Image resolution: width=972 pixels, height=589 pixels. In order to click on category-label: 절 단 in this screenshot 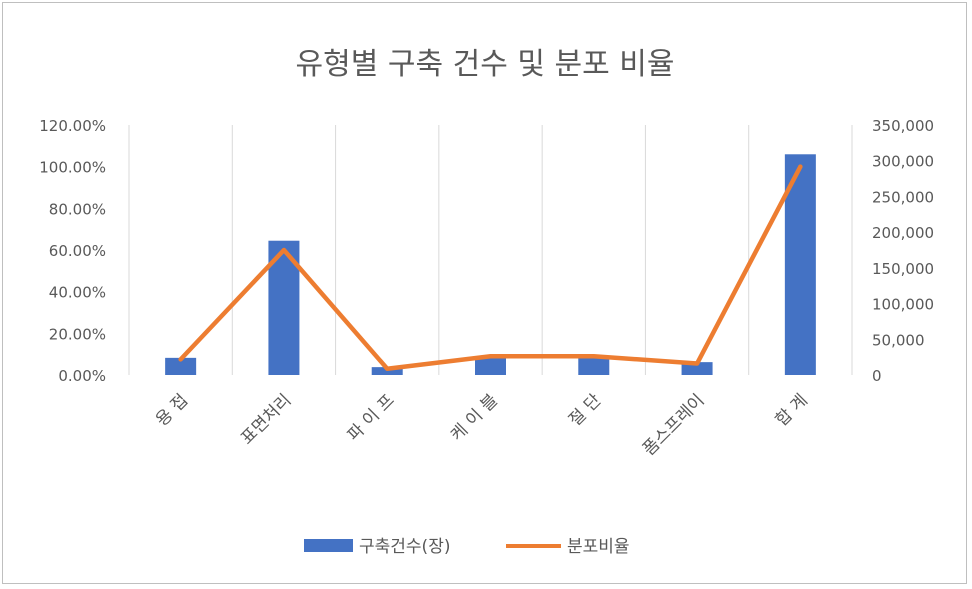, I will do `click(585, 410)`.